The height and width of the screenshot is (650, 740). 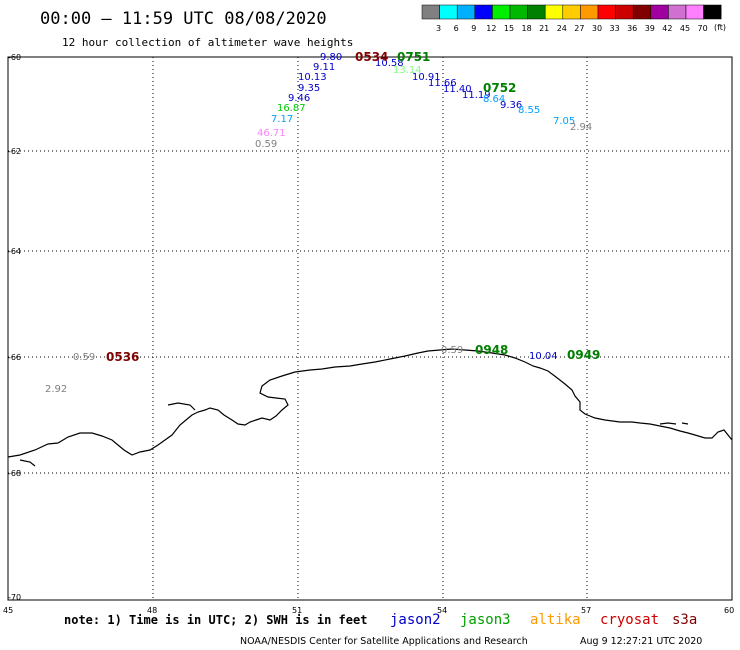 I want to click on swh-value: 8.64, so click(x=494, y=99).